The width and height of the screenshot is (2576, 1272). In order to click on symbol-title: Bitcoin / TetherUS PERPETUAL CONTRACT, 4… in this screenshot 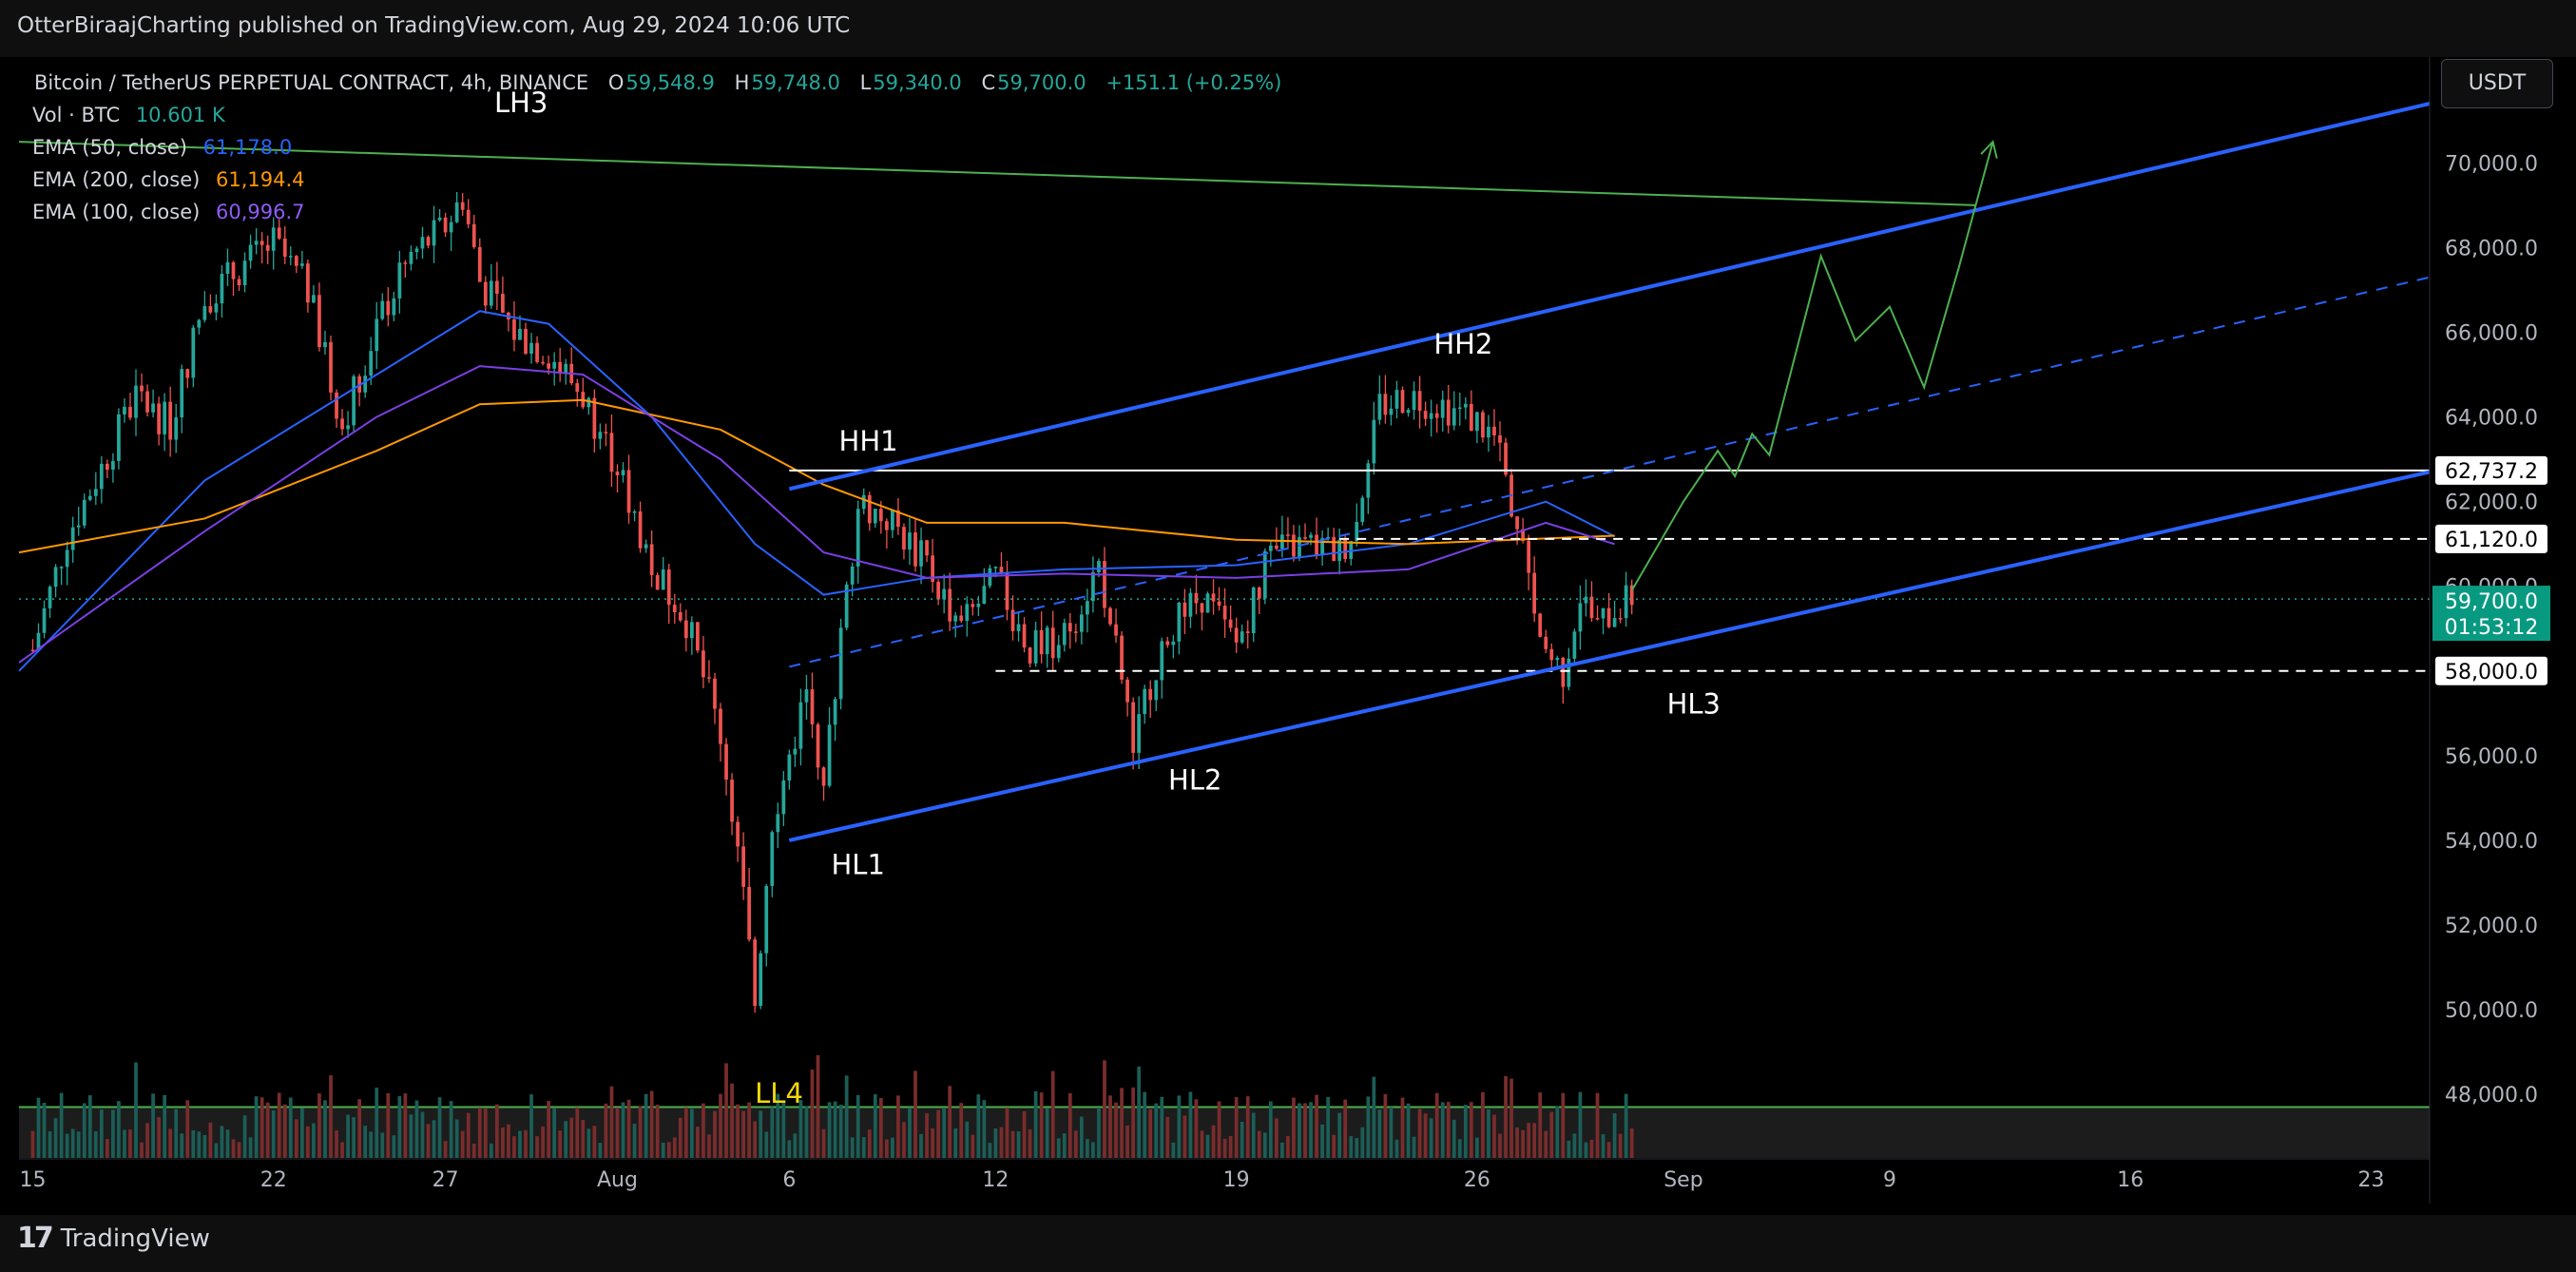, I will do `click(312, 82)`.